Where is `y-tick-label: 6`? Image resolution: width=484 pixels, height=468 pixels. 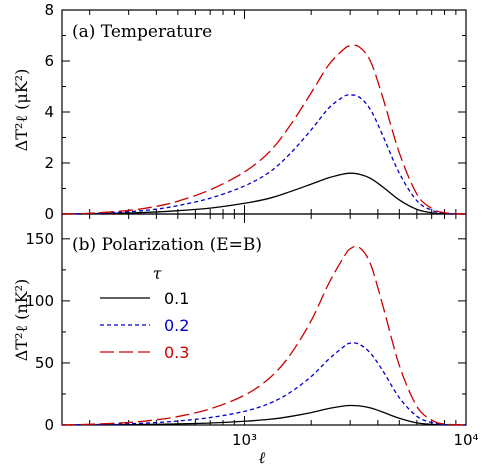
y-tick-label: 6 is located at coordinates (49, 61).